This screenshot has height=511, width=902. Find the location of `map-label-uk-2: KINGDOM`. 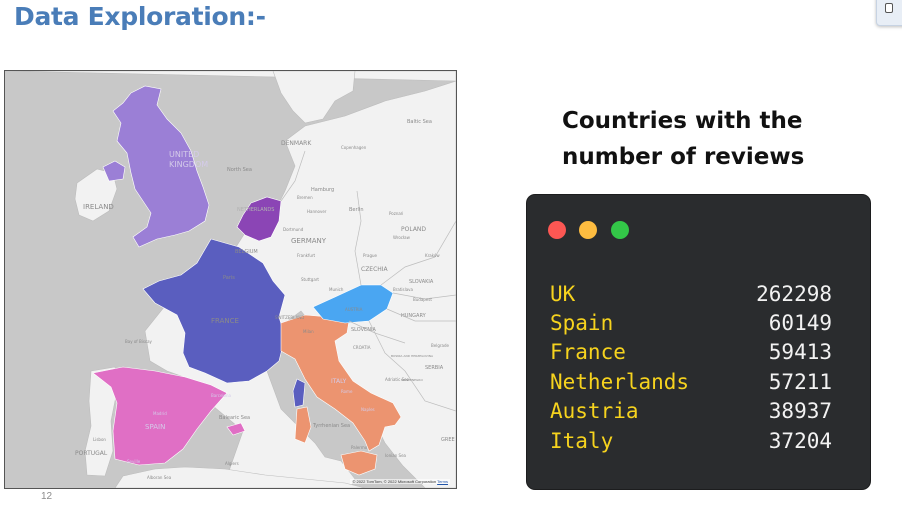

map-label-uk-2: KINGDOM is located at coordinates (188, 164).